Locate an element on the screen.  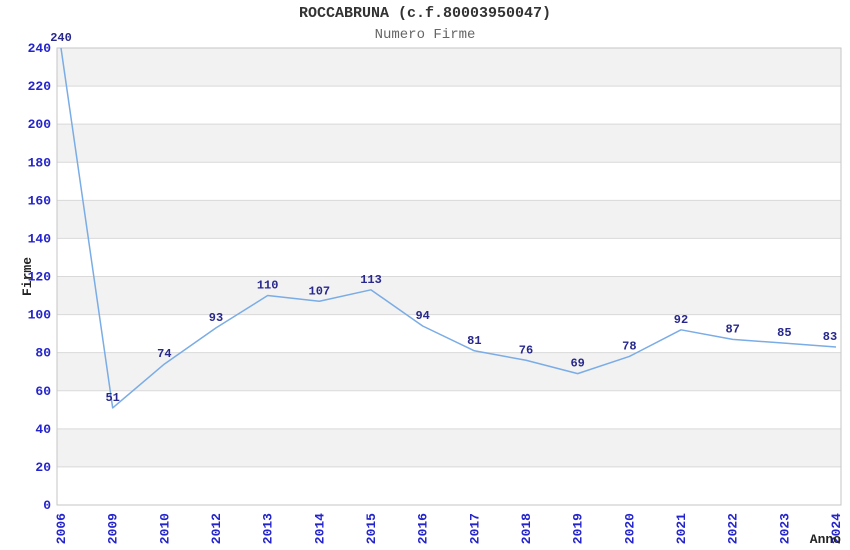
y-tick-label: 0 is located at coordinates (47, 505).